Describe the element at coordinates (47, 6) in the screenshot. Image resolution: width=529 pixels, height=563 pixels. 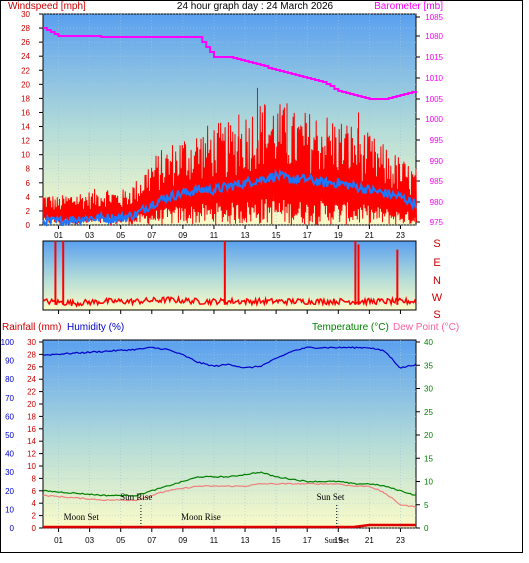
I see `windspeed-axis-title: Windspeed [mph]` at that location.